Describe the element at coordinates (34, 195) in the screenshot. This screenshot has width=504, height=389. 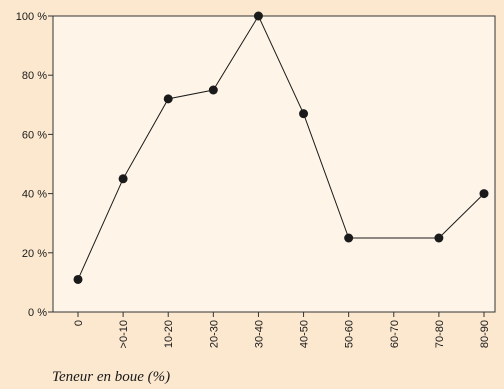
I see `y-tick-label: 40 %` at that location.